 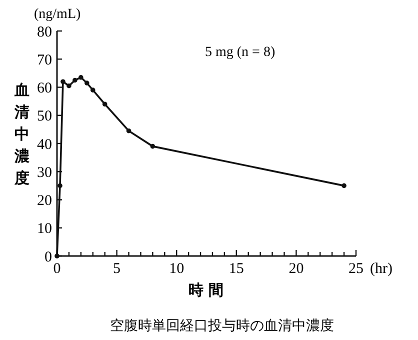 What do you see at coordinates (44, 201) in the screenshot?
I see `y-tick-label: 20` at bounding box center [44, 201].